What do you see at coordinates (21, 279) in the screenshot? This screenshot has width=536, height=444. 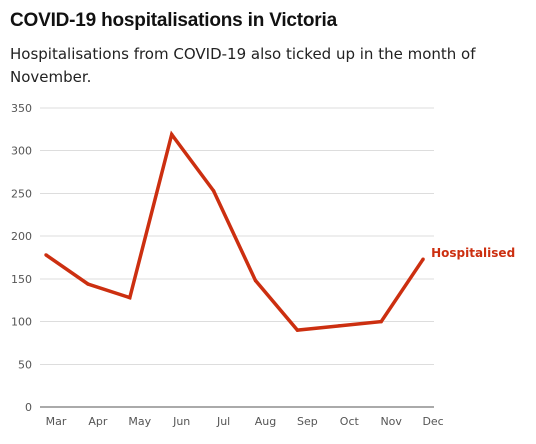 I see `y-tick-label: 150` at bounding box center [21, 279].